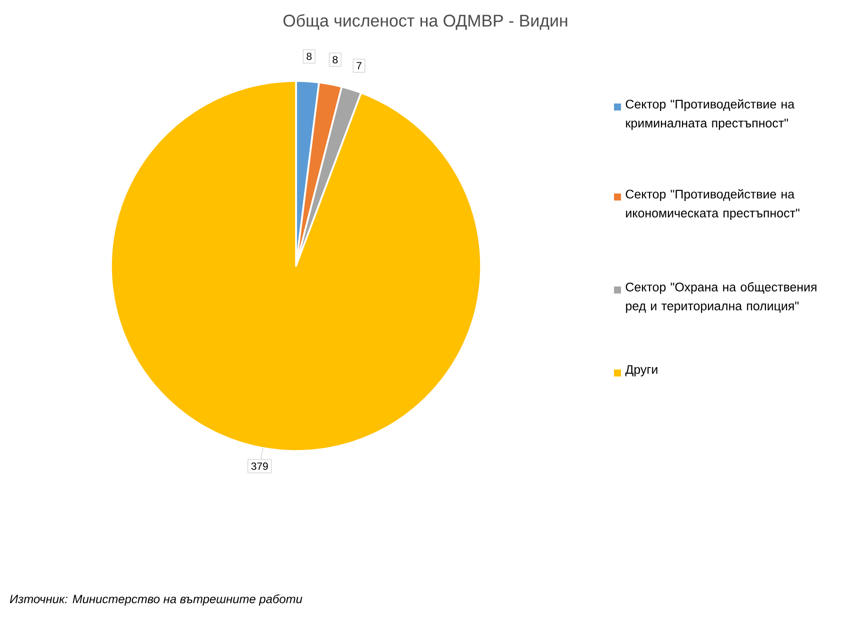 This screenshot has width=863, height=618. Describe the element at coordinates (425, 22) in the screenshot. I see `chart-title: Обща численост на ОДМВР - Видин` at that location.